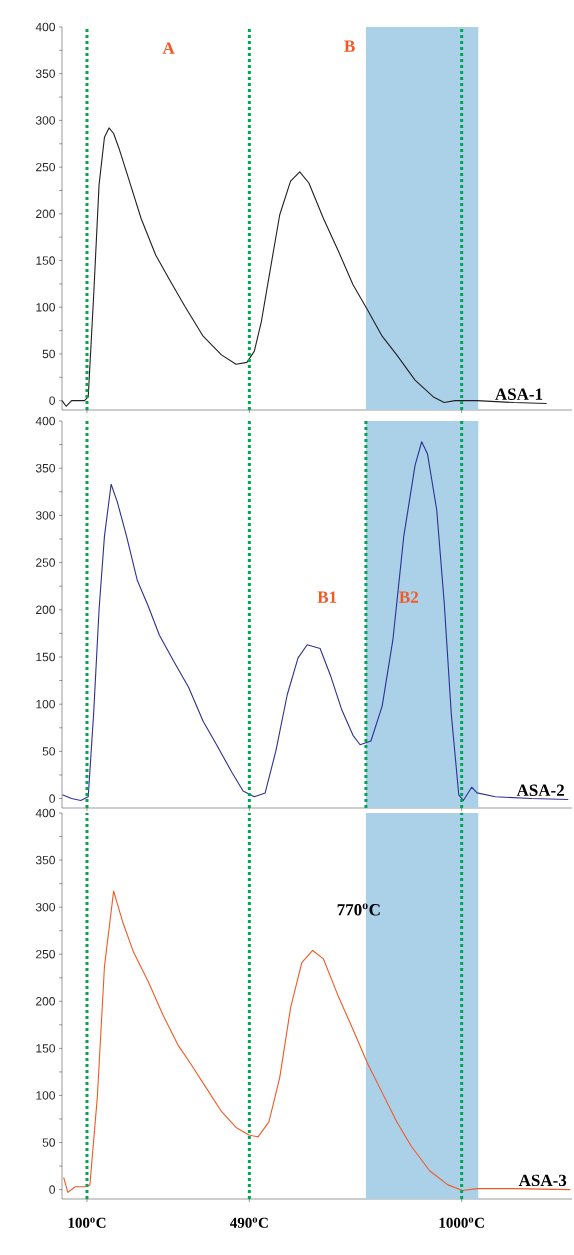 The height and width of the screenshot is (1255, 574). I want to click on series-label: ASA-2, so click(540, 790).